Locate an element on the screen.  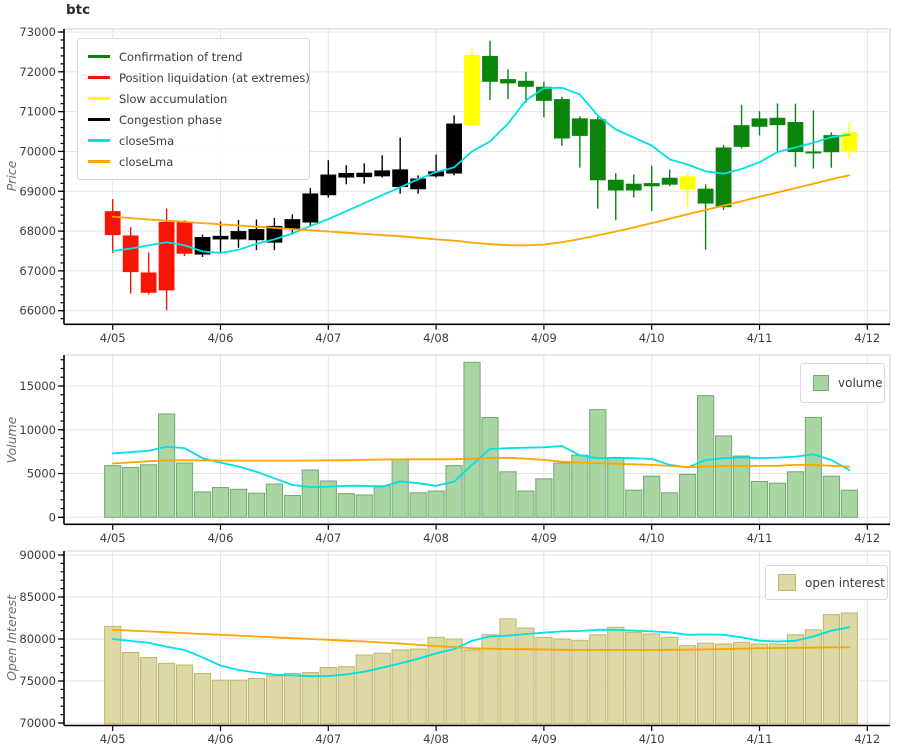
legend-item-label: Confirmation of trend is located at coordinates (181, 56).